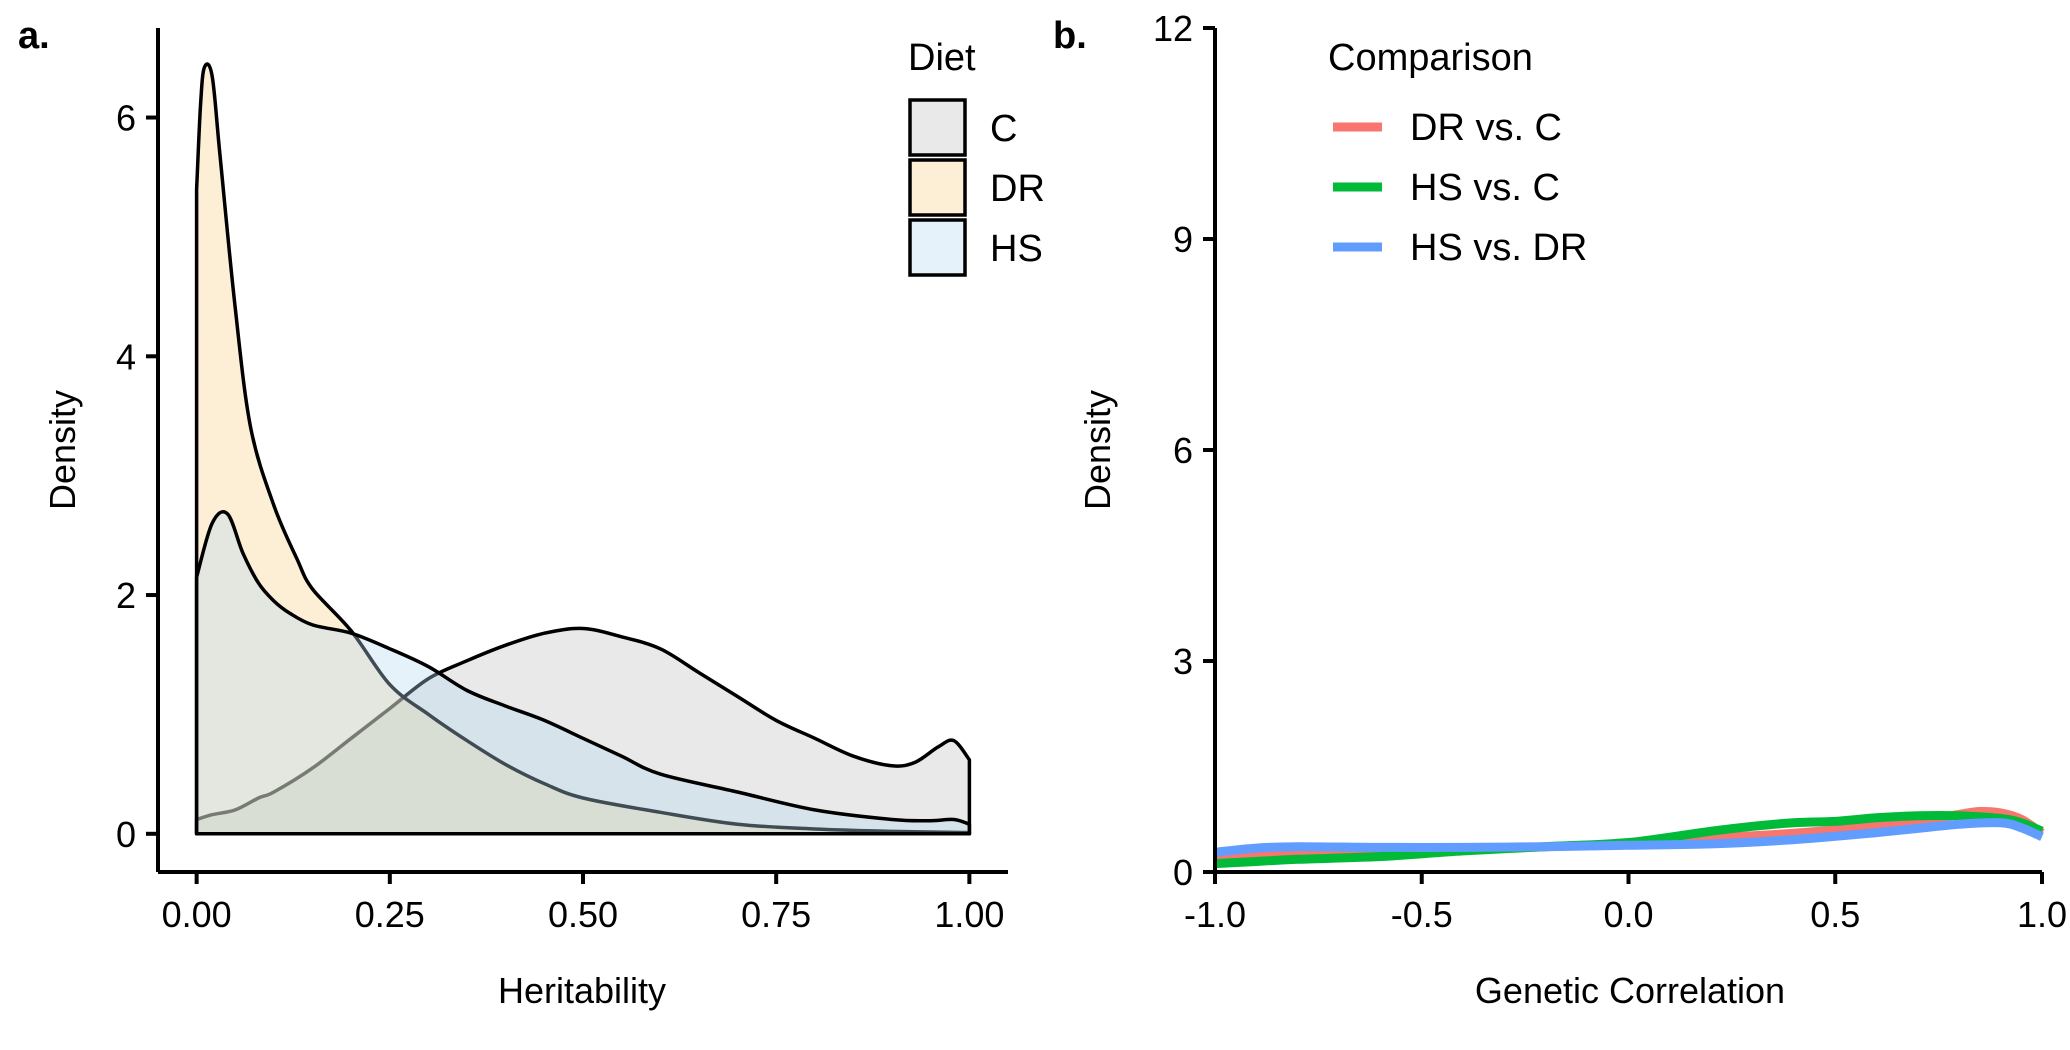 Image resolution: width=2070 pixels, height=1050 pixels. What do you see at coordinates (1016, 249) in the screenshot?
I see `legend-label-hs: HS` at bounding box center [1016, 249].